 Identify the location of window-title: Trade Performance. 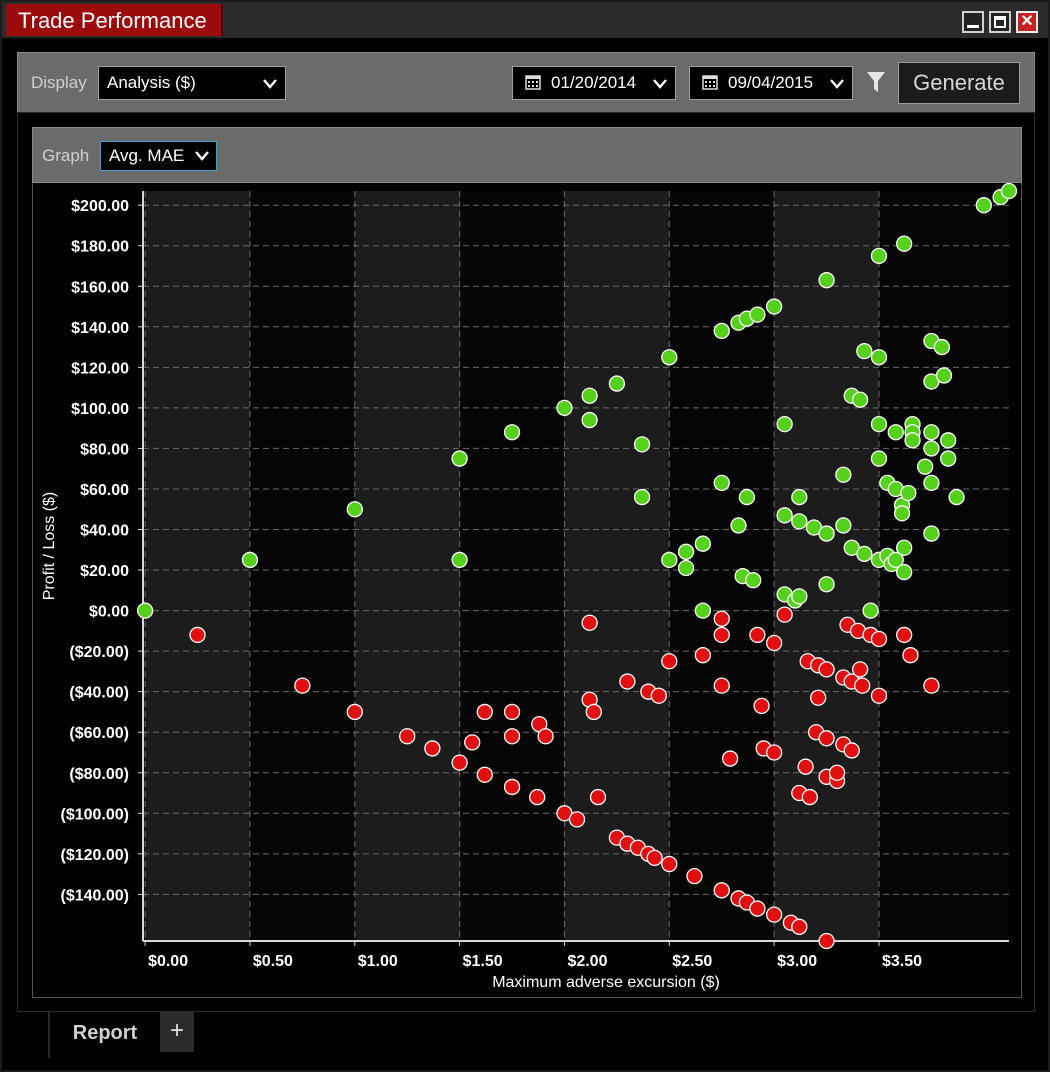
(114, 20).